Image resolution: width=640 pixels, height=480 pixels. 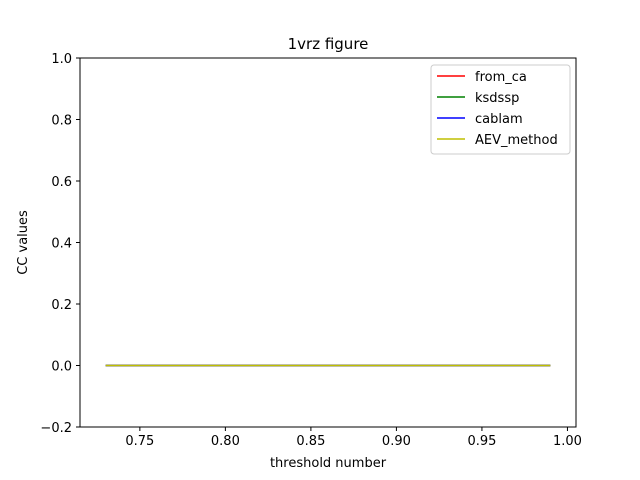 What do you see at coordinates (497, 98) in the screenshot?
I see `legend-label-ksdssp: ksdssp` at bounding box center [497, 98].